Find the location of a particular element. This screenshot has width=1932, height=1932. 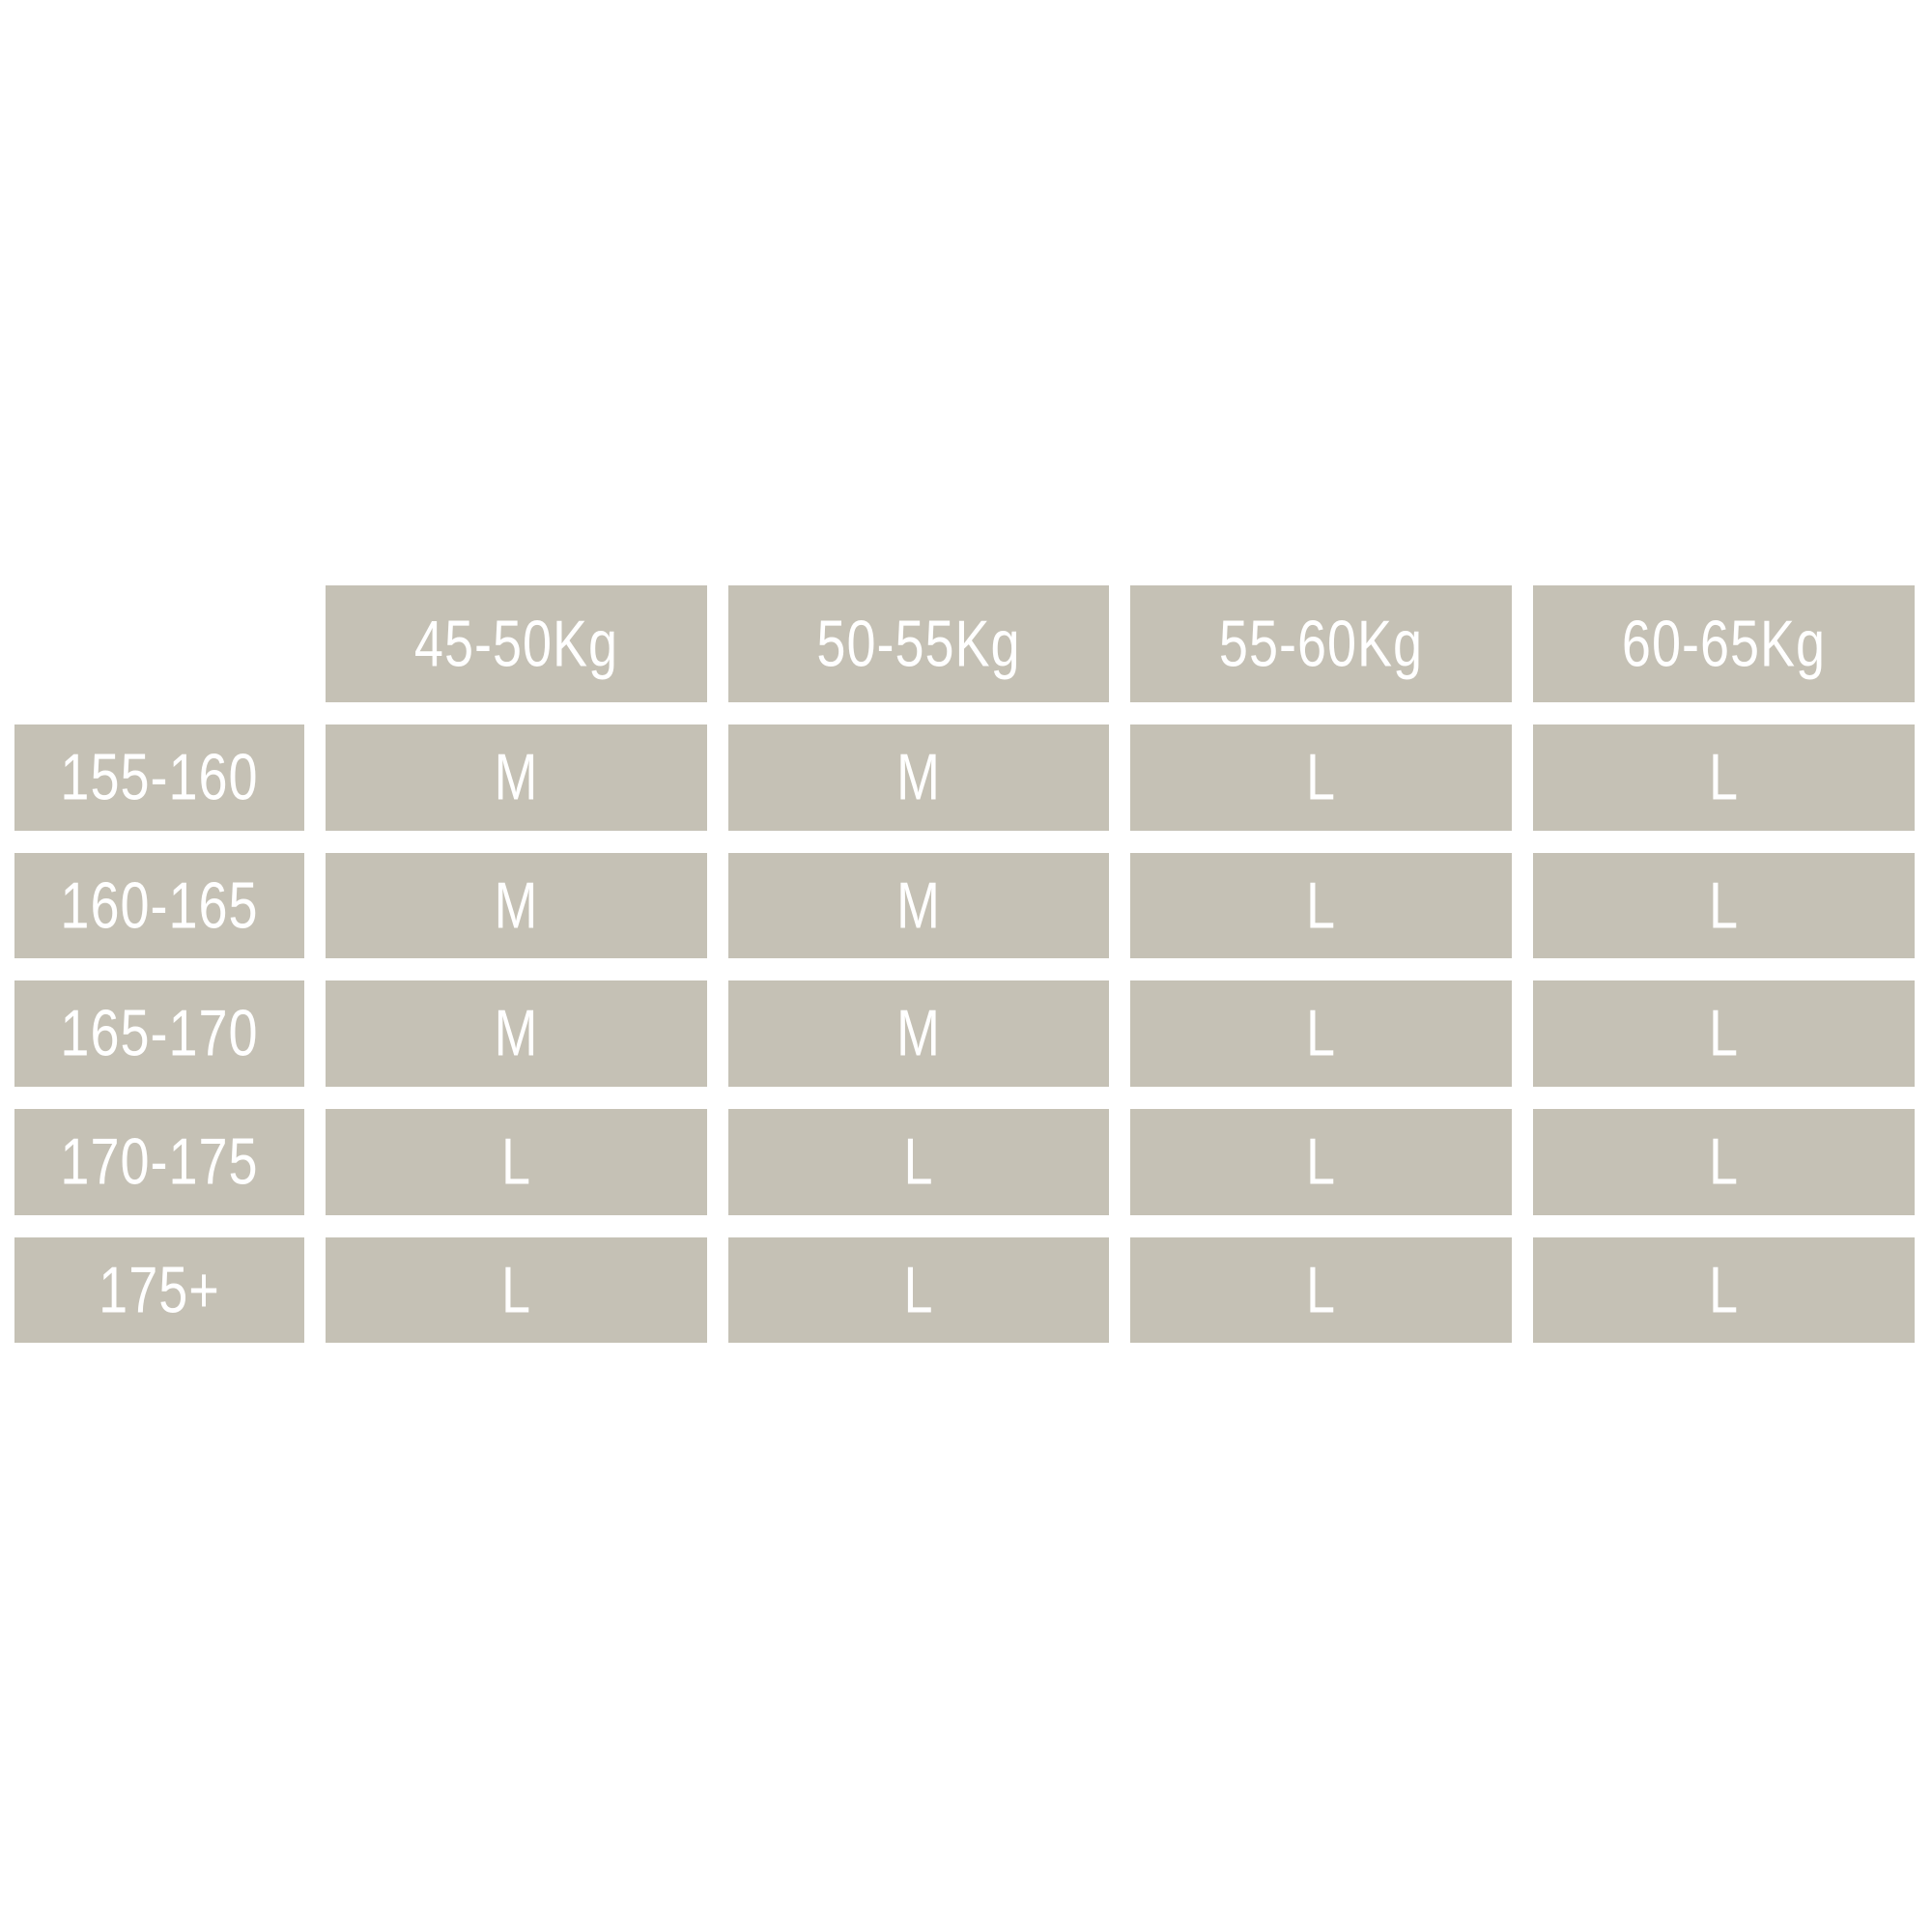

row-header-height: 160-165 is located at coordinates (159, 905).